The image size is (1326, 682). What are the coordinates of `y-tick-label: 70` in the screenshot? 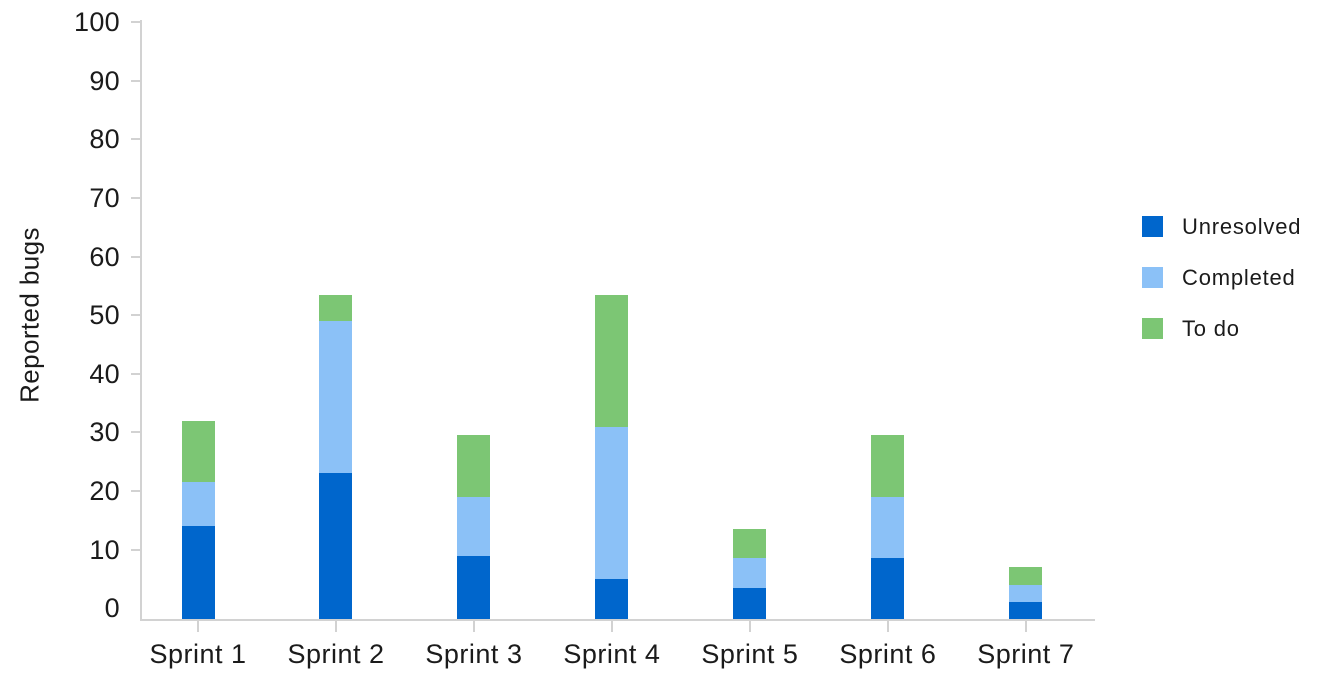 It's located at (104, 197).